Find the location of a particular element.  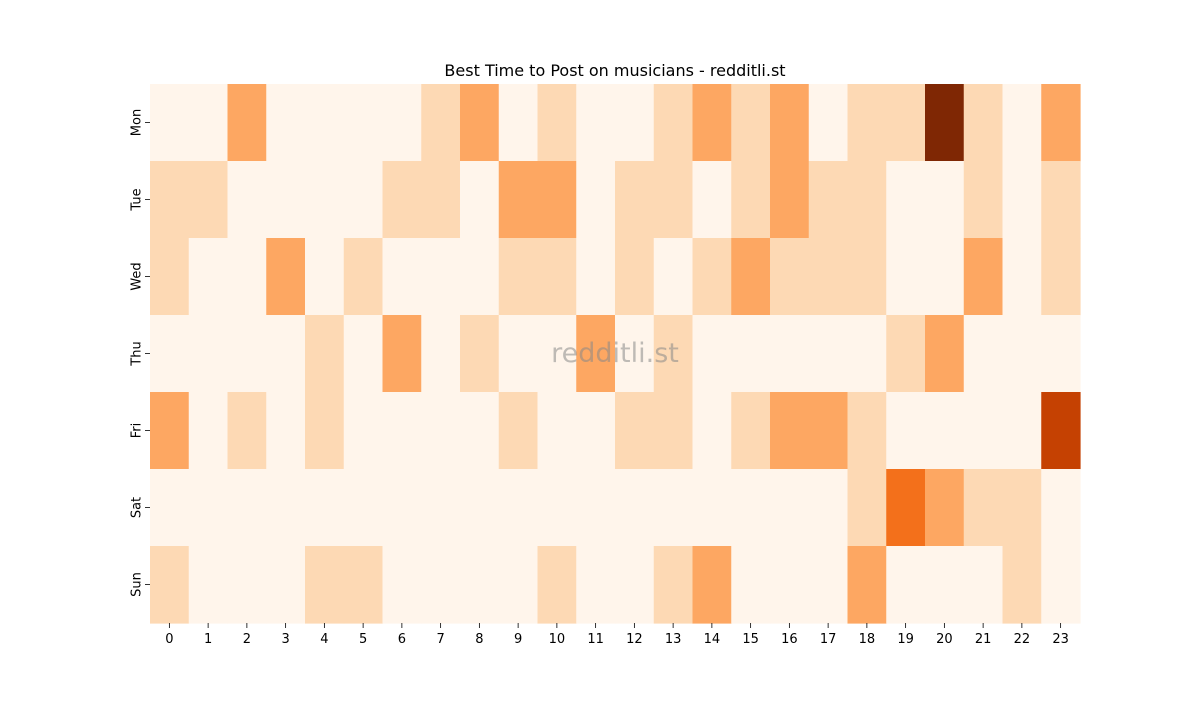

x-tick-label-13: 13 is located at coordinates (673, 639).